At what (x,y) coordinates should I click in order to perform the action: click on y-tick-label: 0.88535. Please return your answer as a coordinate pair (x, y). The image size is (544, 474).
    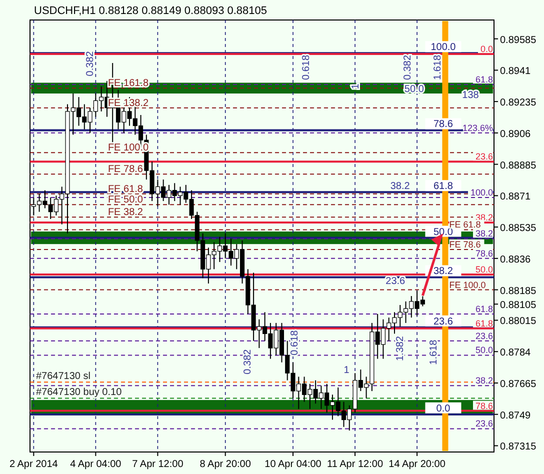
    Looking at the image, I should click on (518, 228).